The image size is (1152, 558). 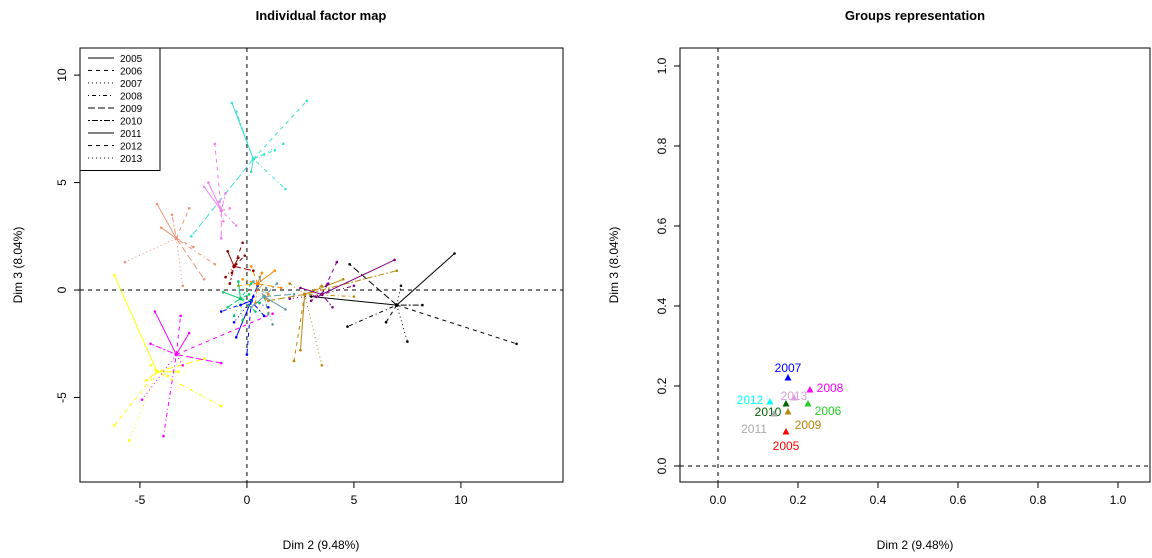 I want to click on point-label: 2006, so click(x=828, y=411).